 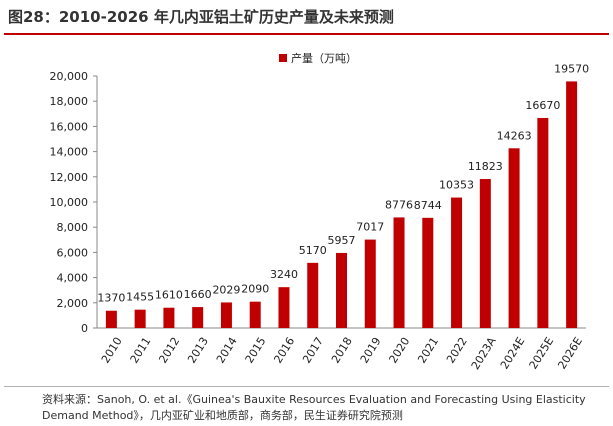 What do you see at coordinates (198, 294) in the screenshot?
I see `bar-data-label: 1660` at bounding box center [198, 294].